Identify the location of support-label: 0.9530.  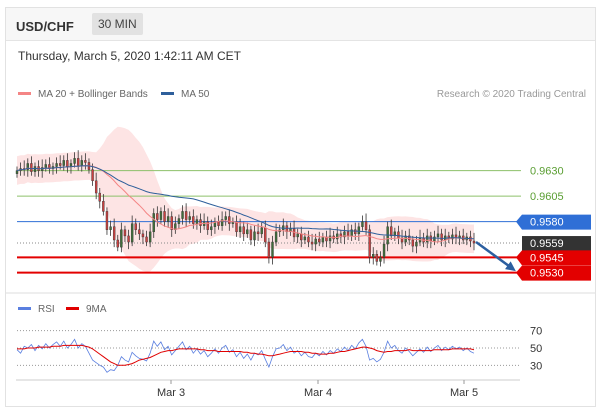
(547, 274).